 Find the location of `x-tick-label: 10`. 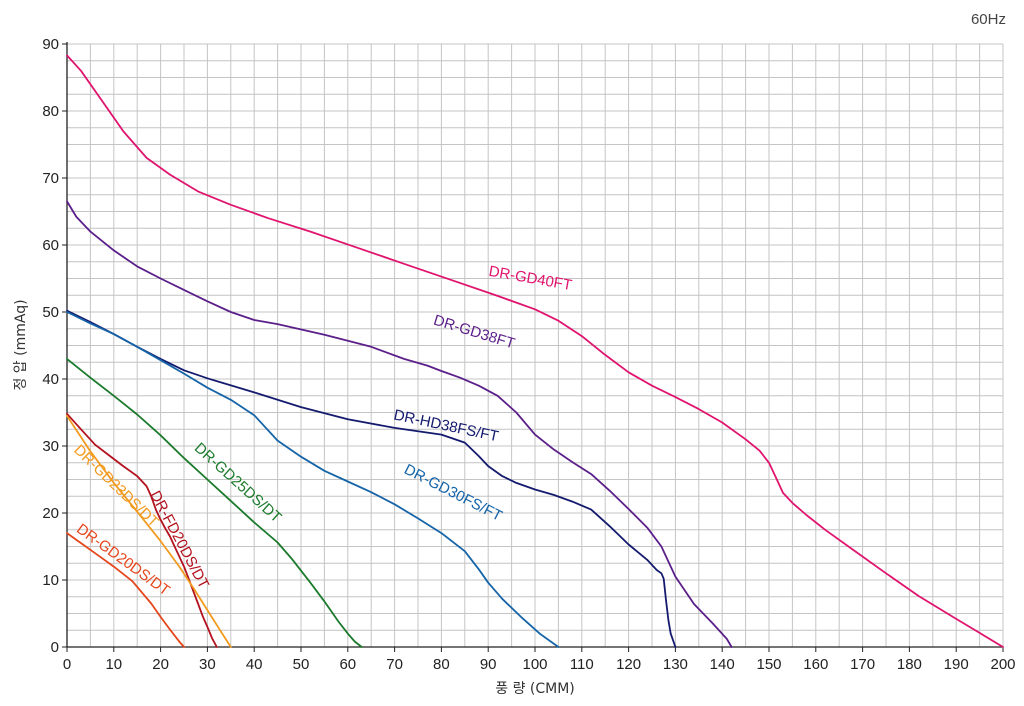

x-tick-label: 10 is located at coordinates (113, 664).